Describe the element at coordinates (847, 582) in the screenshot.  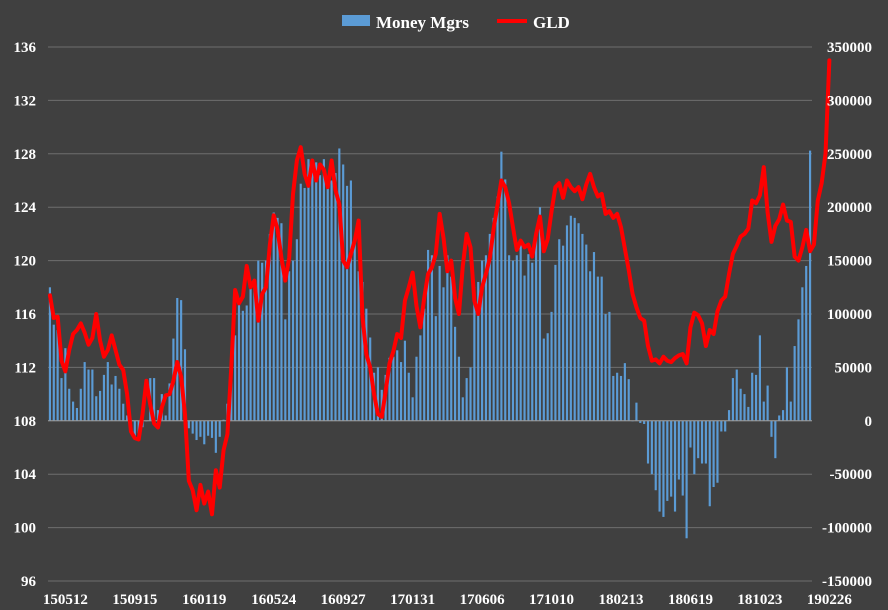
I see `right-axis-tick-label: -150000` at that location.